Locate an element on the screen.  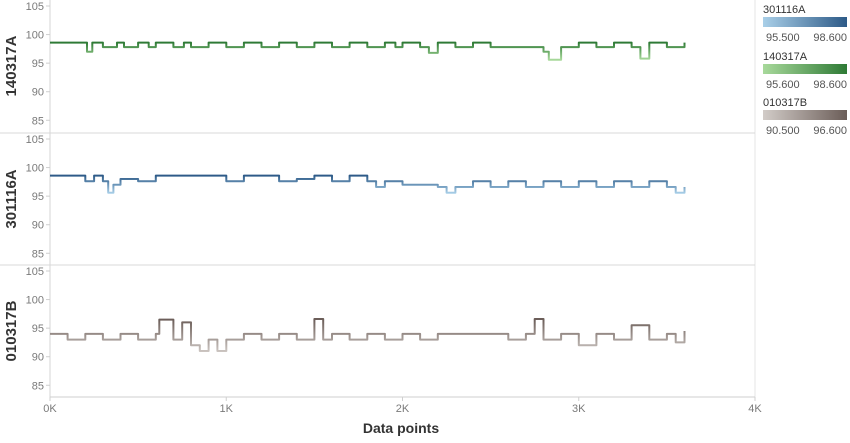
x-tick-label: 3K is located at coordinates (579, 409).